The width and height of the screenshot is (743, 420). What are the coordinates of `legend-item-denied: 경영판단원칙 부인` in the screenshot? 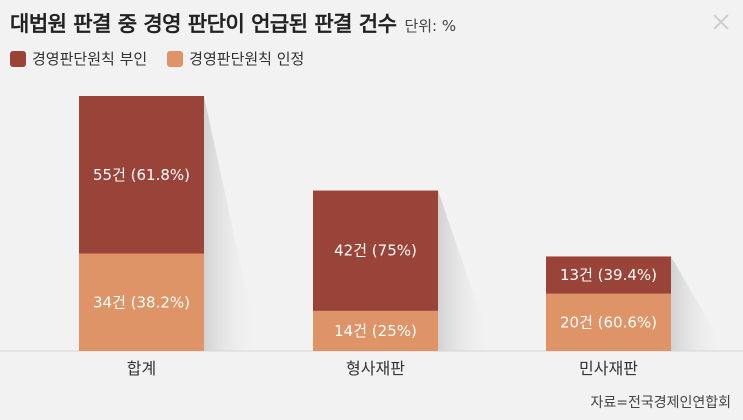 It's located at (78, 58).